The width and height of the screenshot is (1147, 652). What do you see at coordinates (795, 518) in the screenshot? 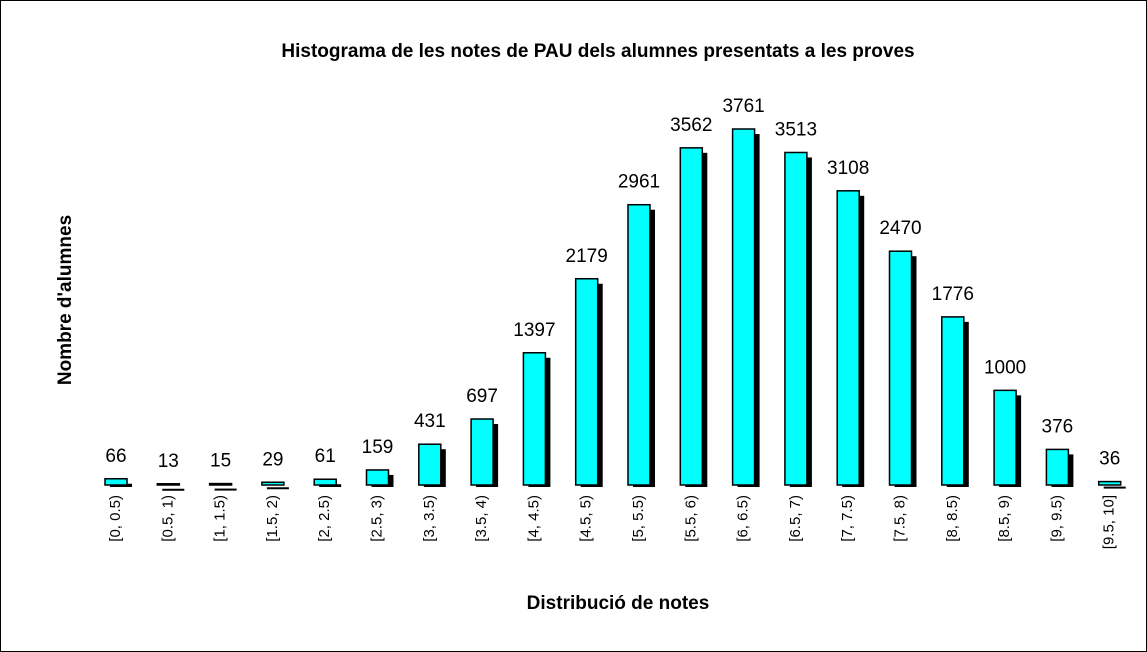
I see `x-tick-label: [6.5, 7)` at bounding box center [795, 518].